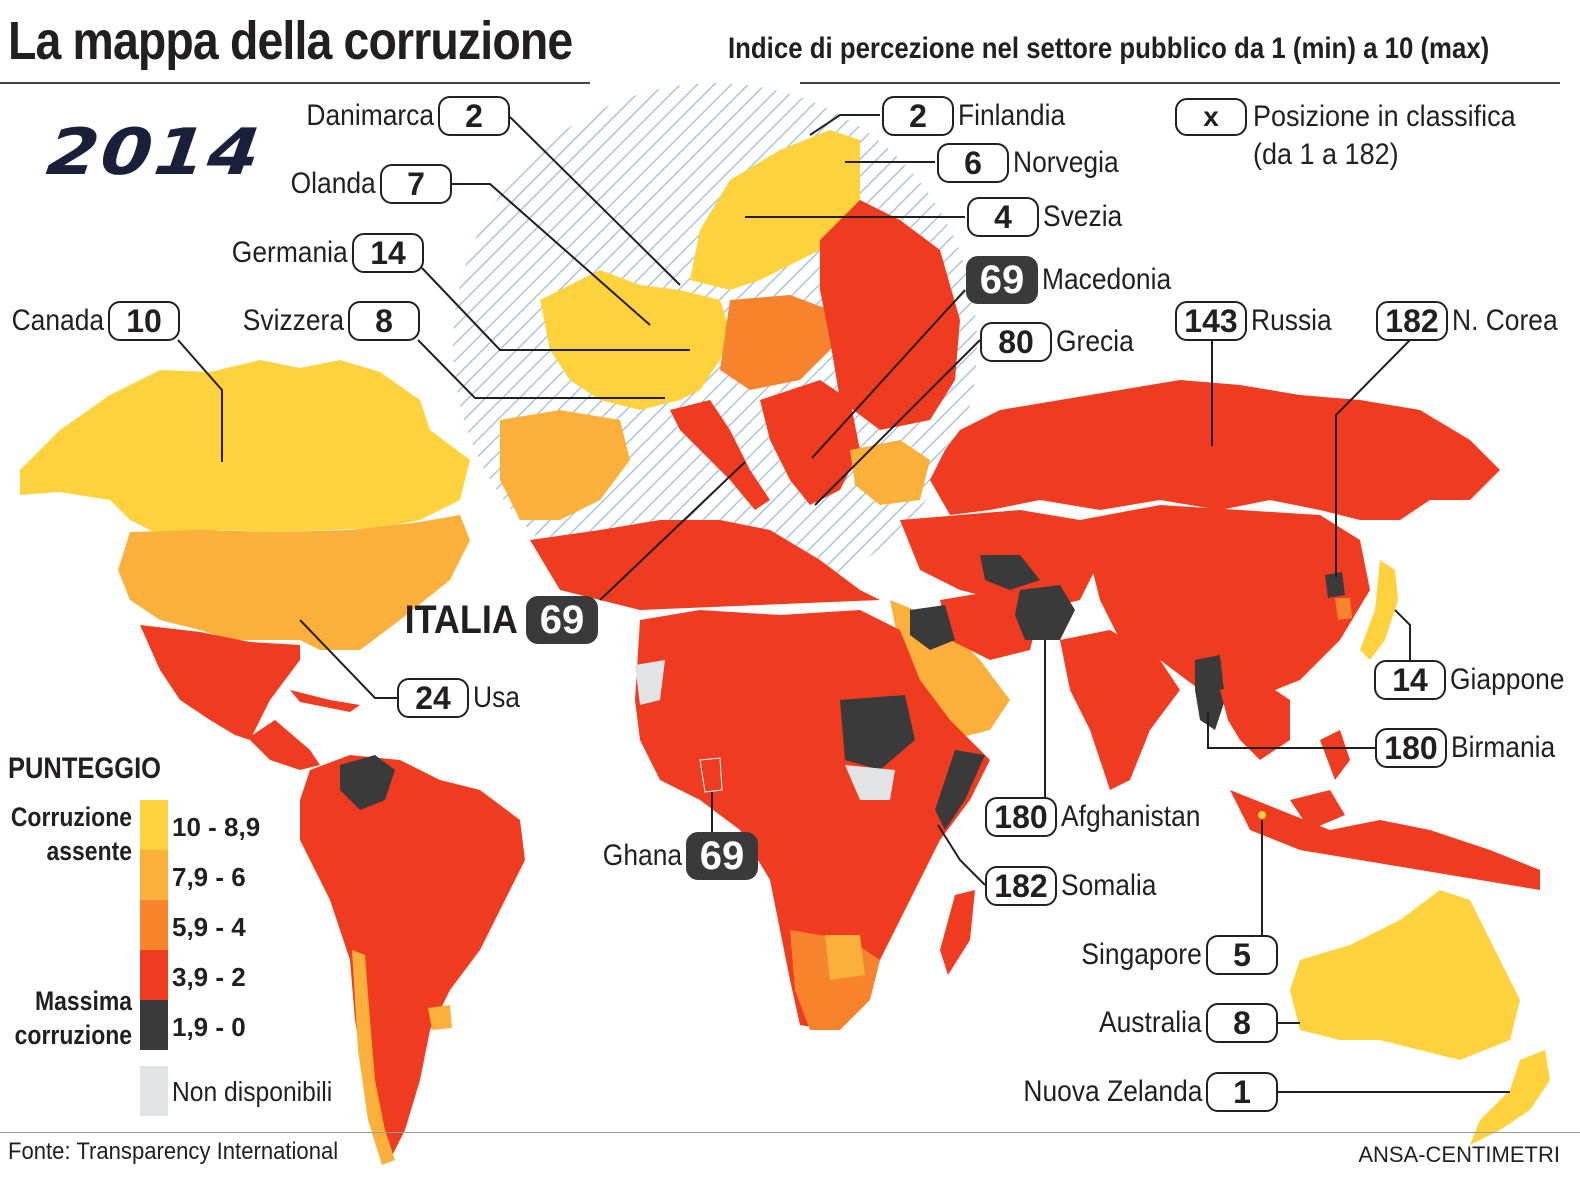  Describe the element at coordinates (1384, 136) in the screenshot. I see `rank-key-text: Posizione in classifica (da 1 a 182)` at that location.